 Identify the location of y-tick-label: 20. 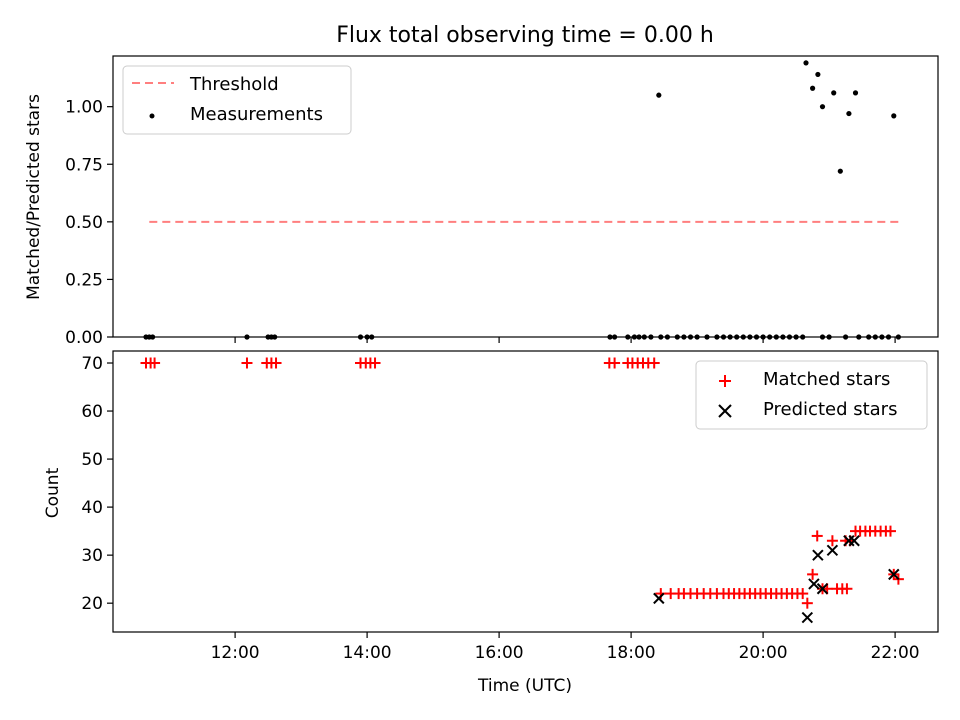
(92, 604).